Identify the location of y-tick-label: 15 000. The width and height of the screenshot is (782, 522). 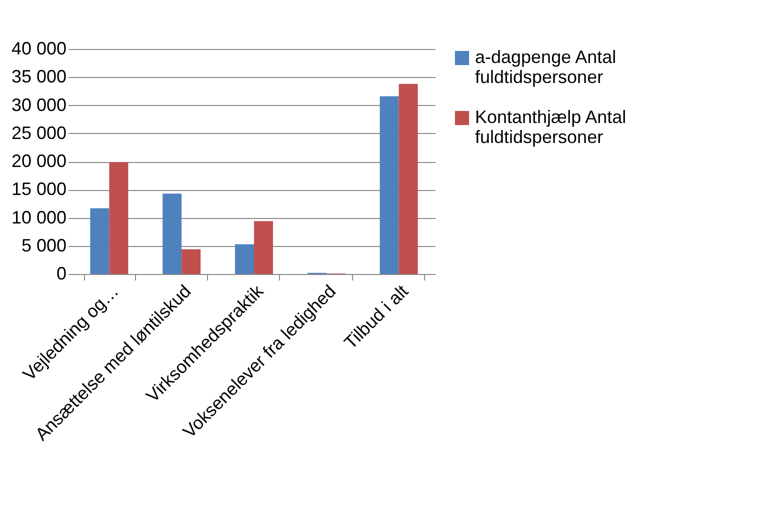
(38, 189).